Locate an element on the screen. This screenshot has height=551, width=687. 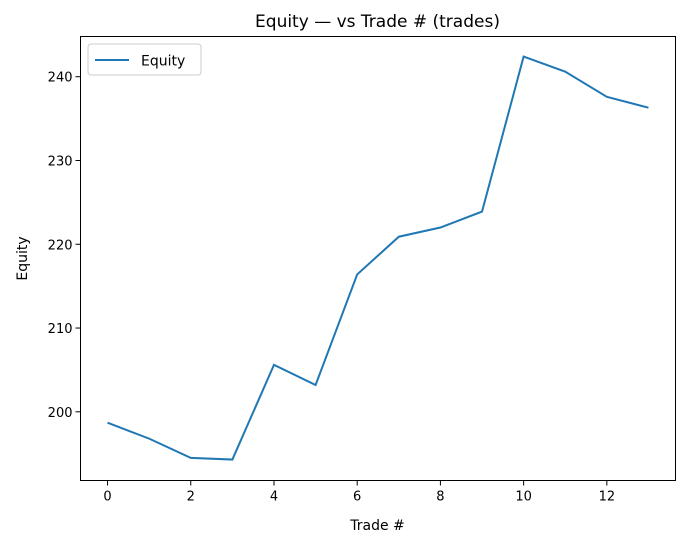
x-tick-label: 2 is located at coordinates (191, 497).